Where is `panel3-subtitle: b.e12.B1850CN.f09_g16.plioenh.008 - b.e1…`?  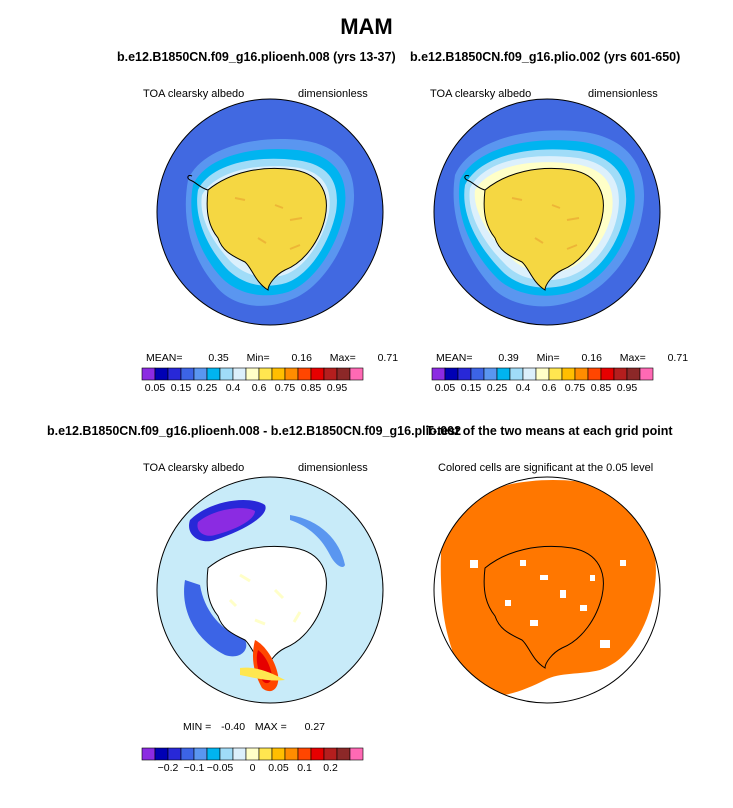 panel3-subtitle: b.e12.B1850CN.f09_g16.plioenh.008 - b.e1… is located at coordinates (254, 431).